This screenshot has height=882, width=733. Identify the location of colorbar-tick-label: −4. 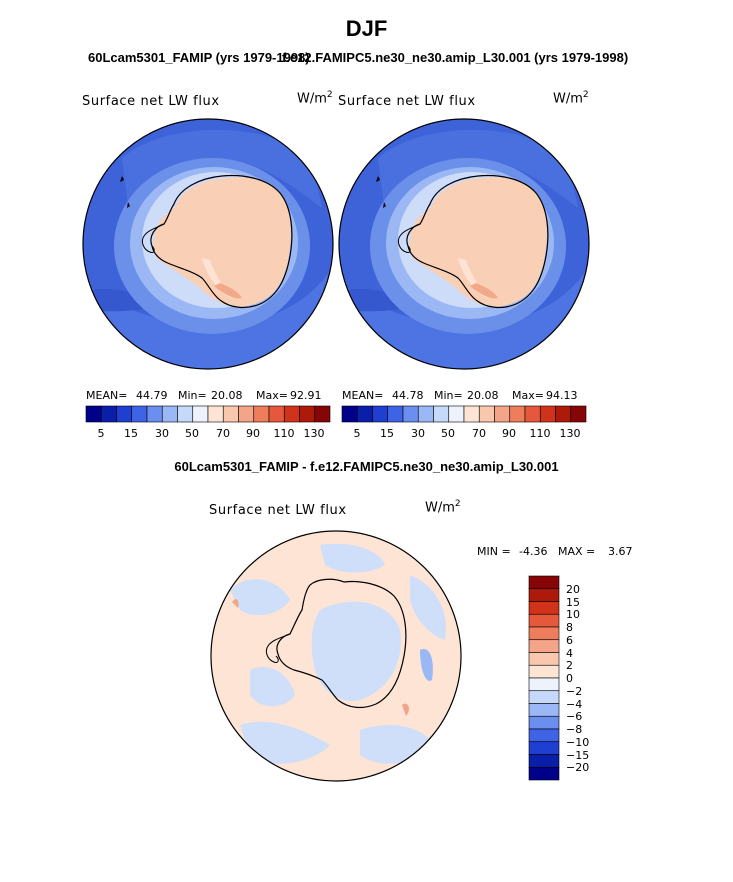
(574, 704).